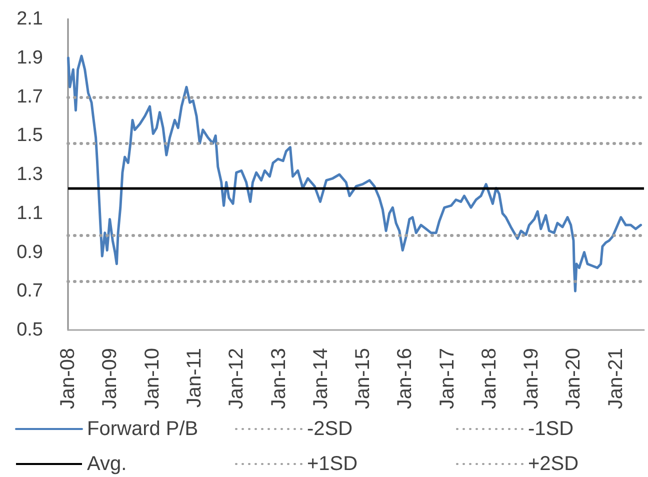 This screenshot has height=477, width=648. I want to click on y-tick-label: 1.9, so click(29, 57).